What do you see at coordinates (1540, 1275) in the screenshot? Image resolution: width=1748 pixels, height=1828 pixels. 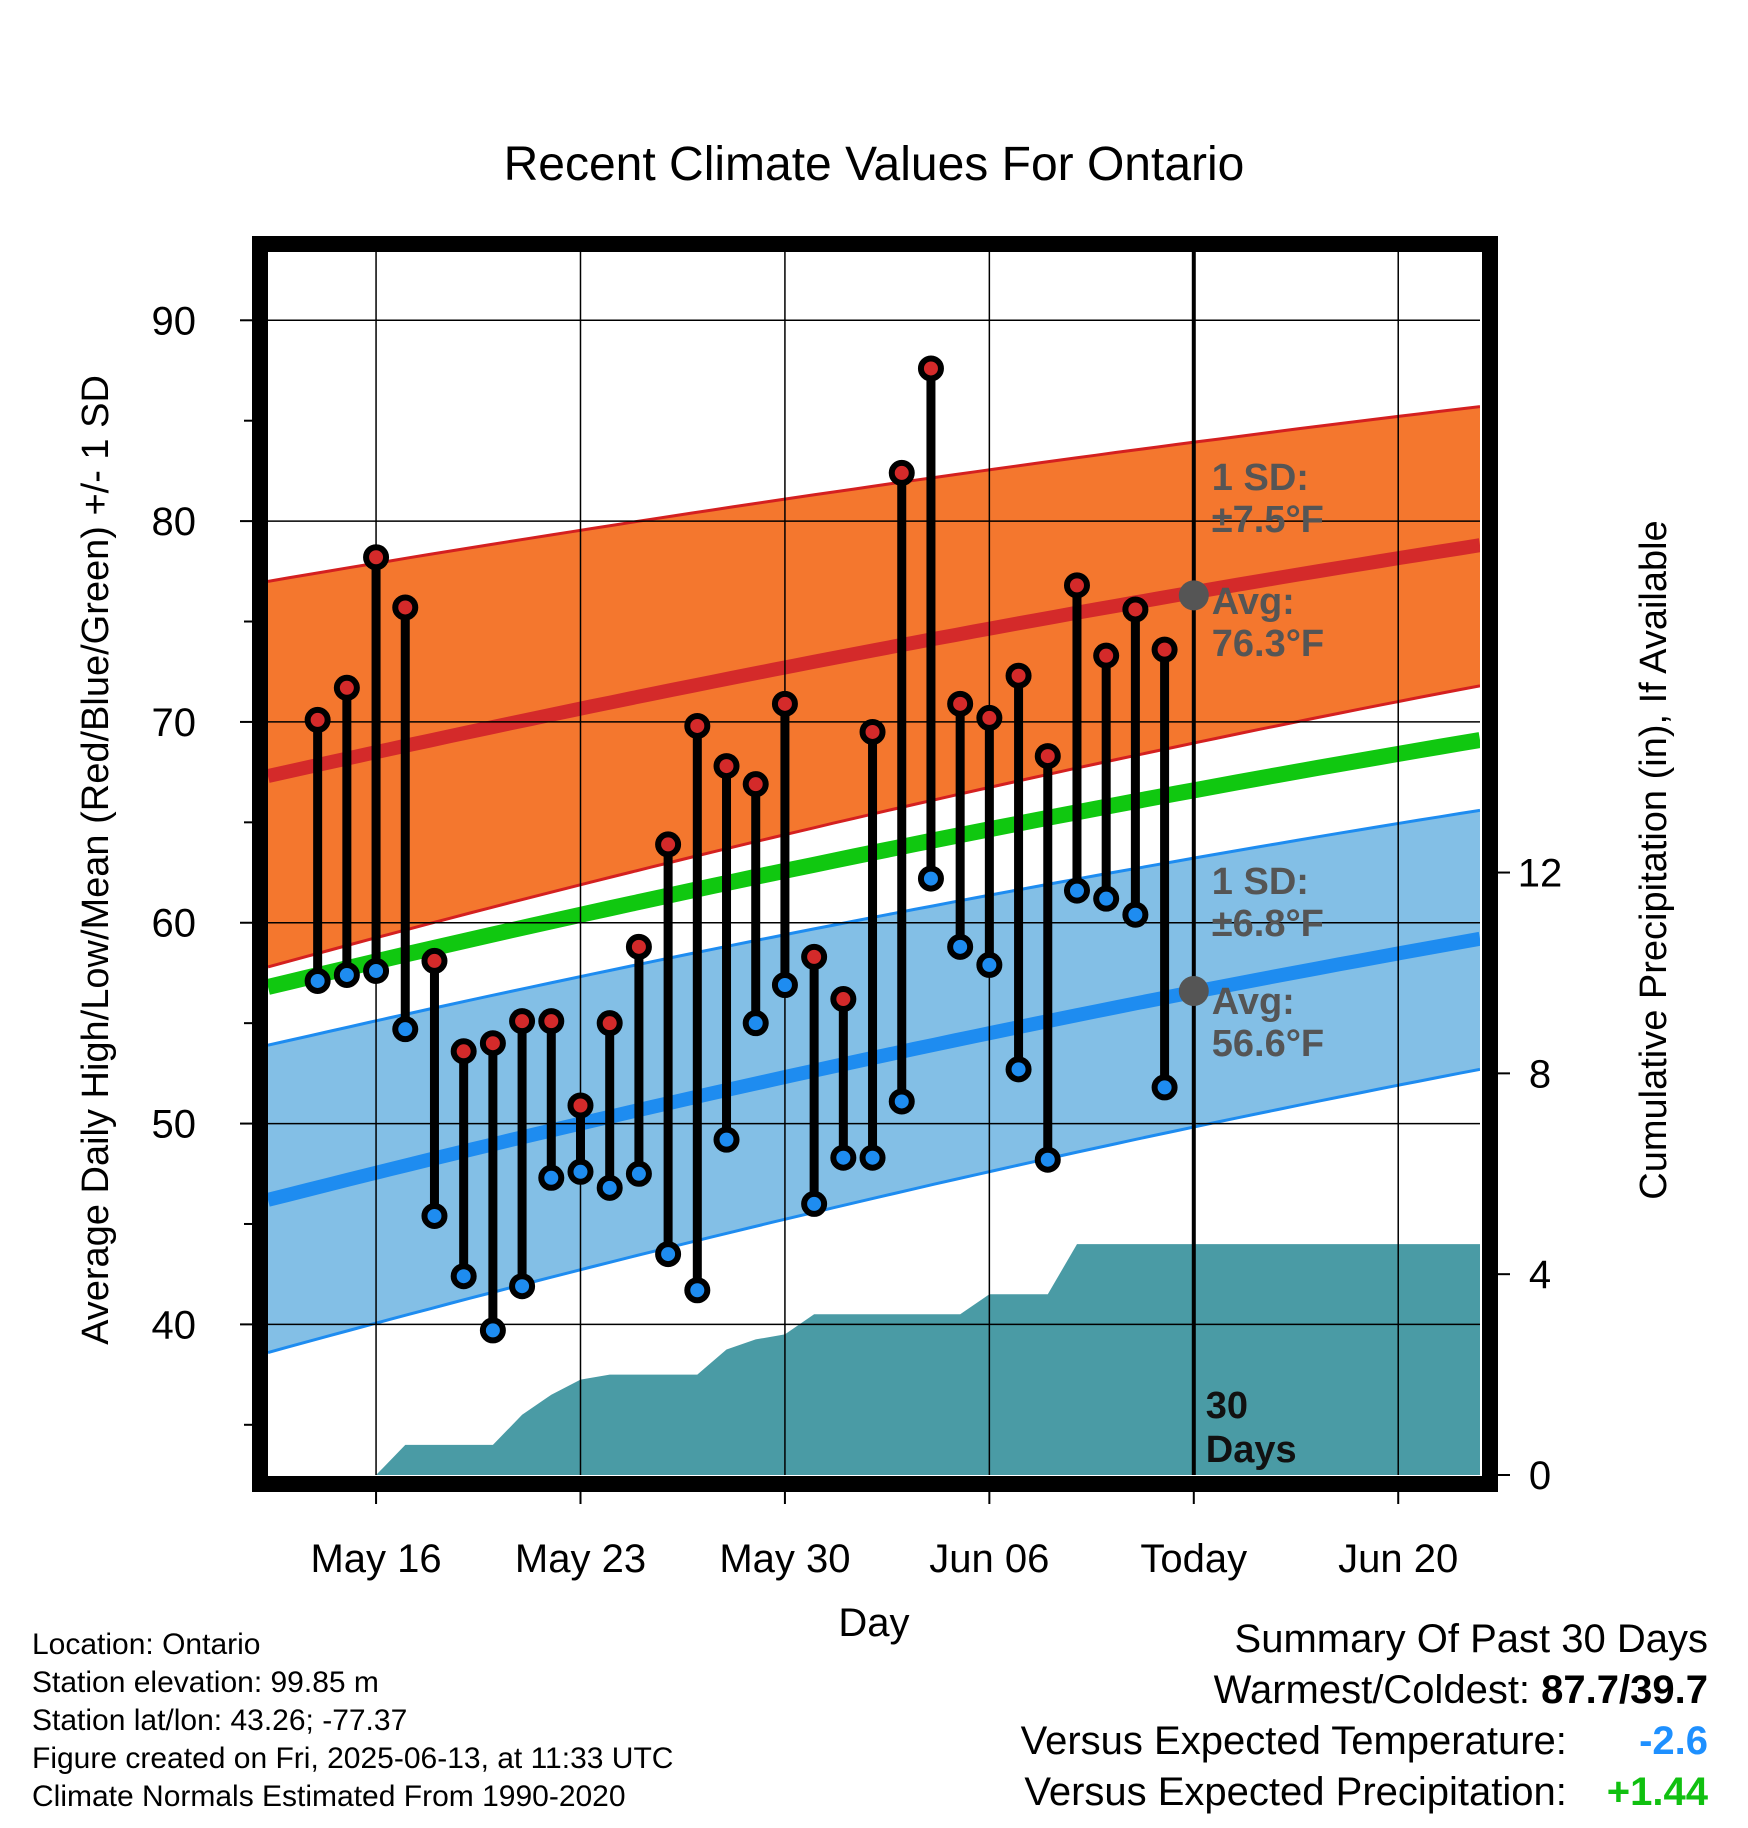 I see `y2-tick-label: 4` at bounding box center [1540, 1275].